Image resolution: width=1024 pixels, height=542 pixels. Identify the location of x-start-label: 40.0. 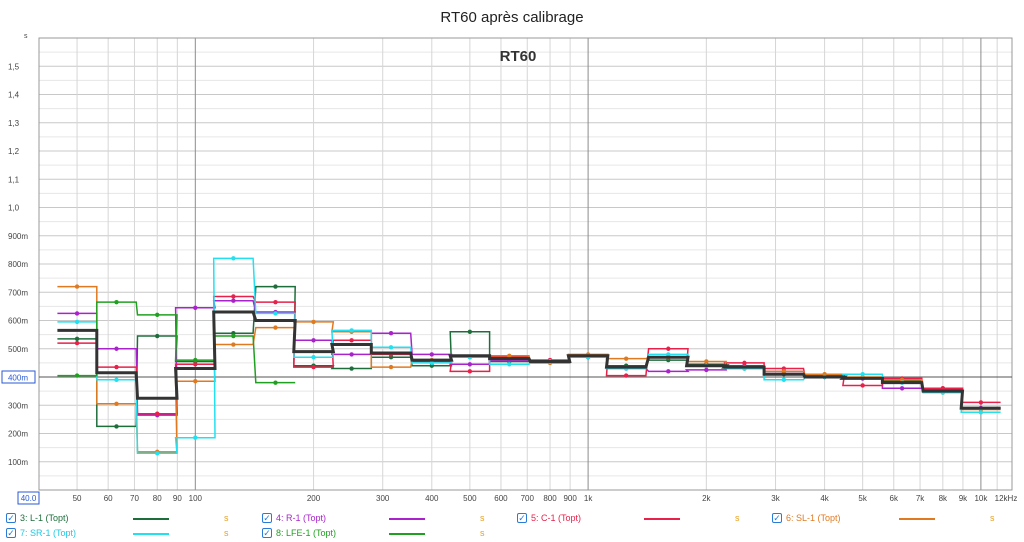
(29, 498).